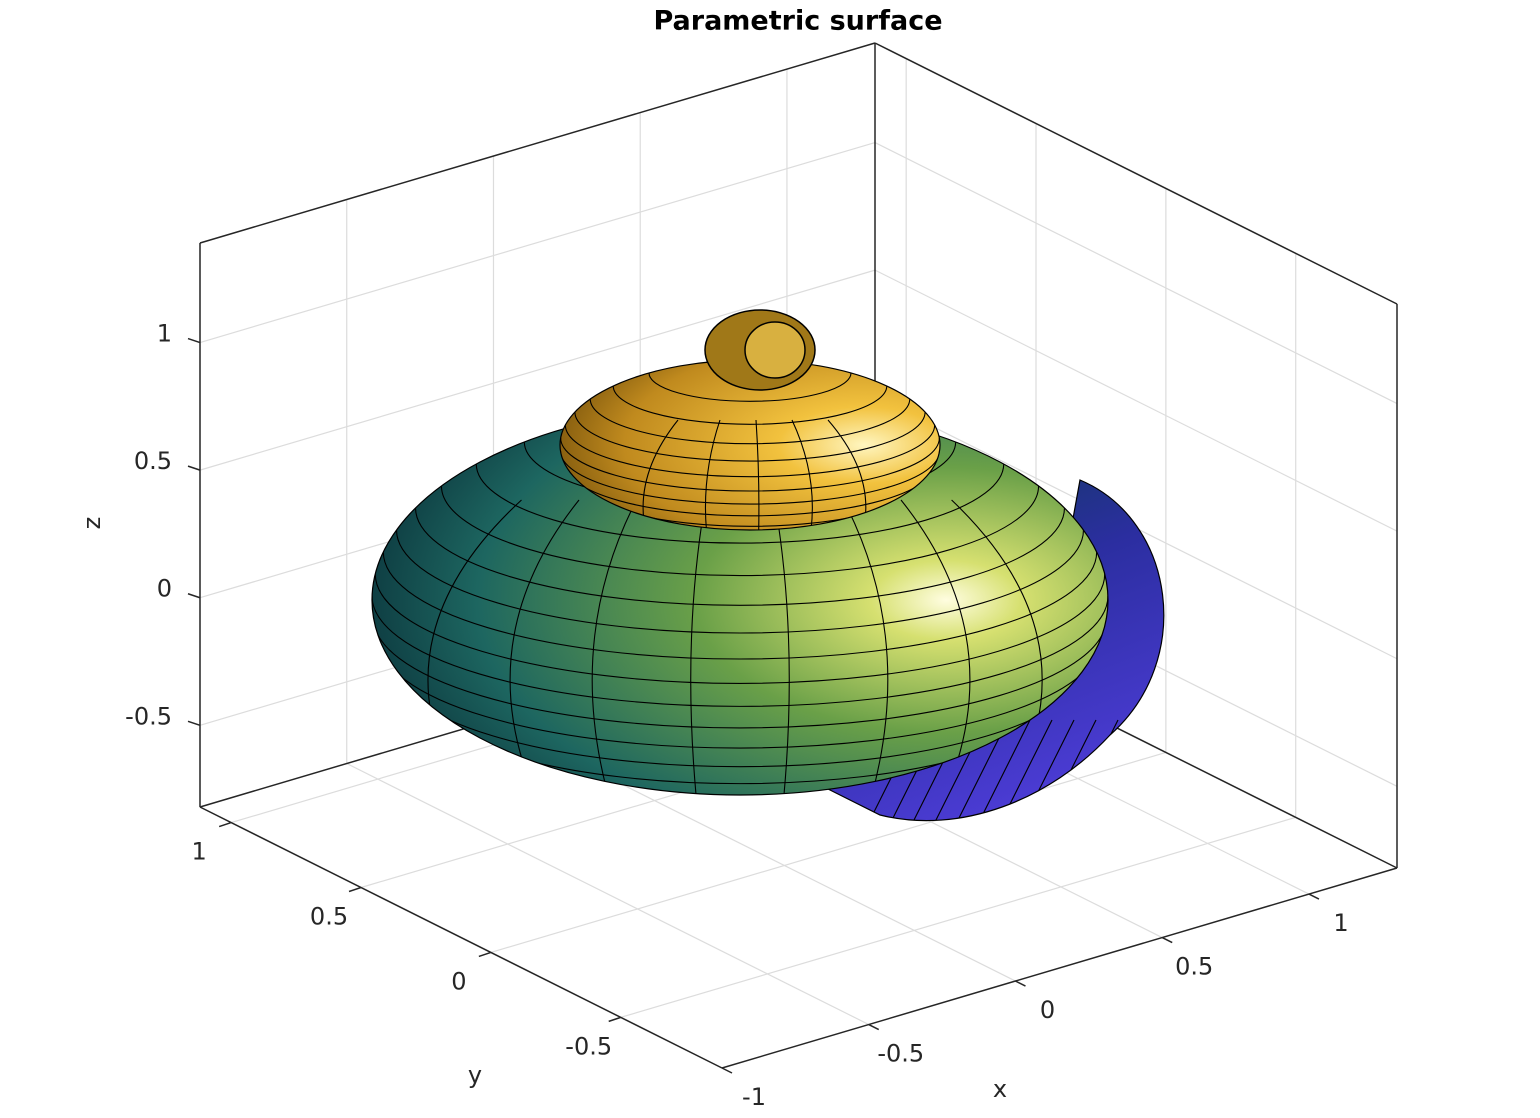 The image size is (1540, 1118). I want to click on x-axis-label: x, so click(1000, 1089).